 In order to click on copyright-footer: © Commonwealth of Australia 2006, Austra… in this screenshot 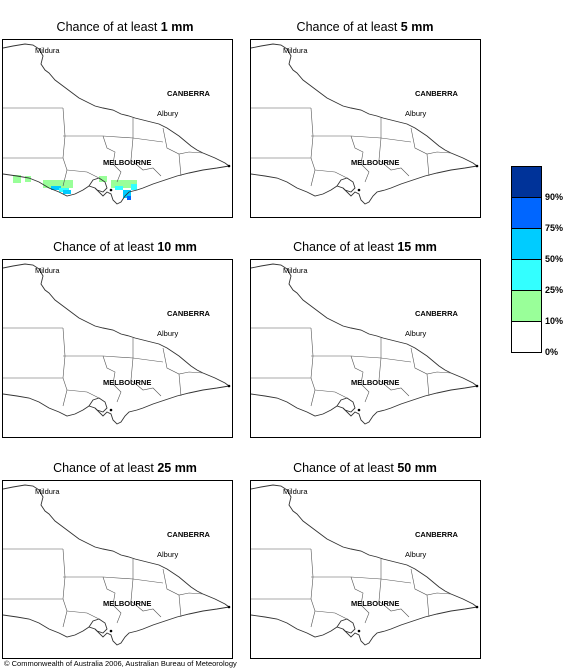, I will do `click(120, 663)`.